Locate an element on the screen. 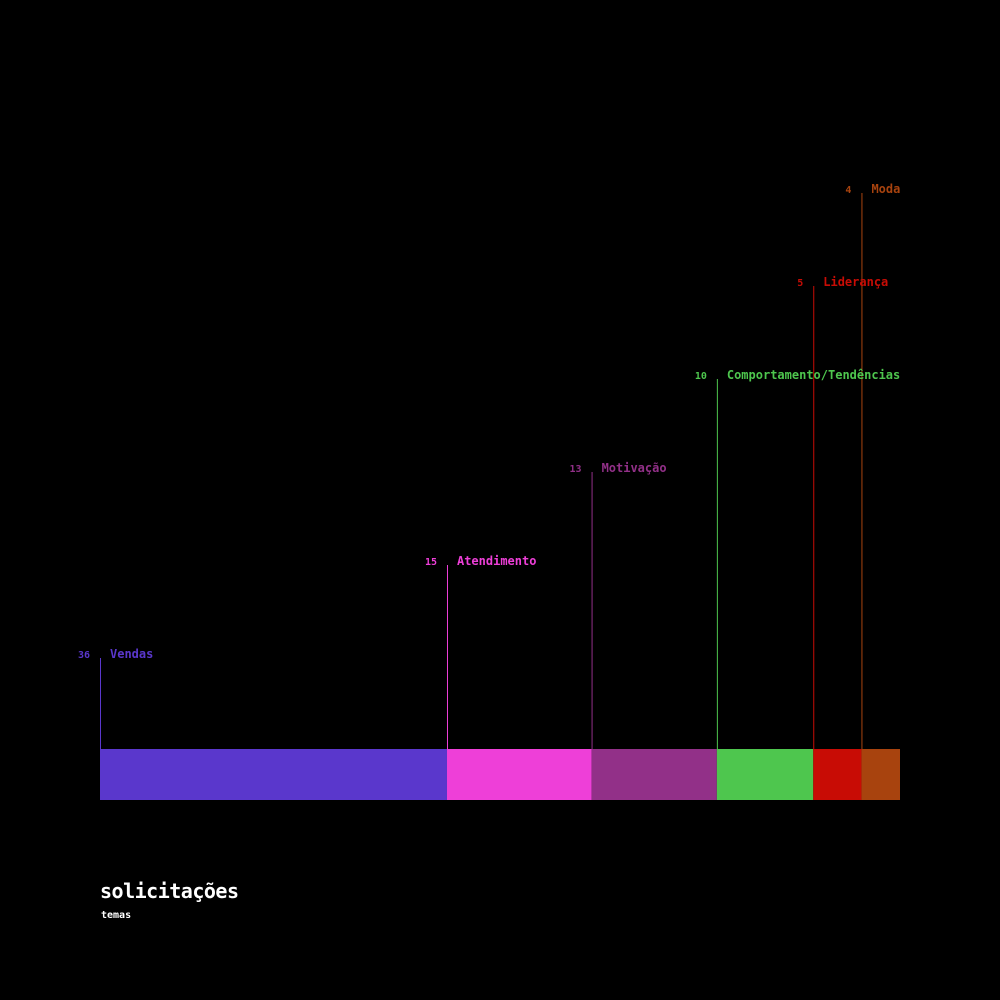 The image size is (1000, 1000). value-label-comportamento-tendencias: 10 is located at coordinates (701, 376).